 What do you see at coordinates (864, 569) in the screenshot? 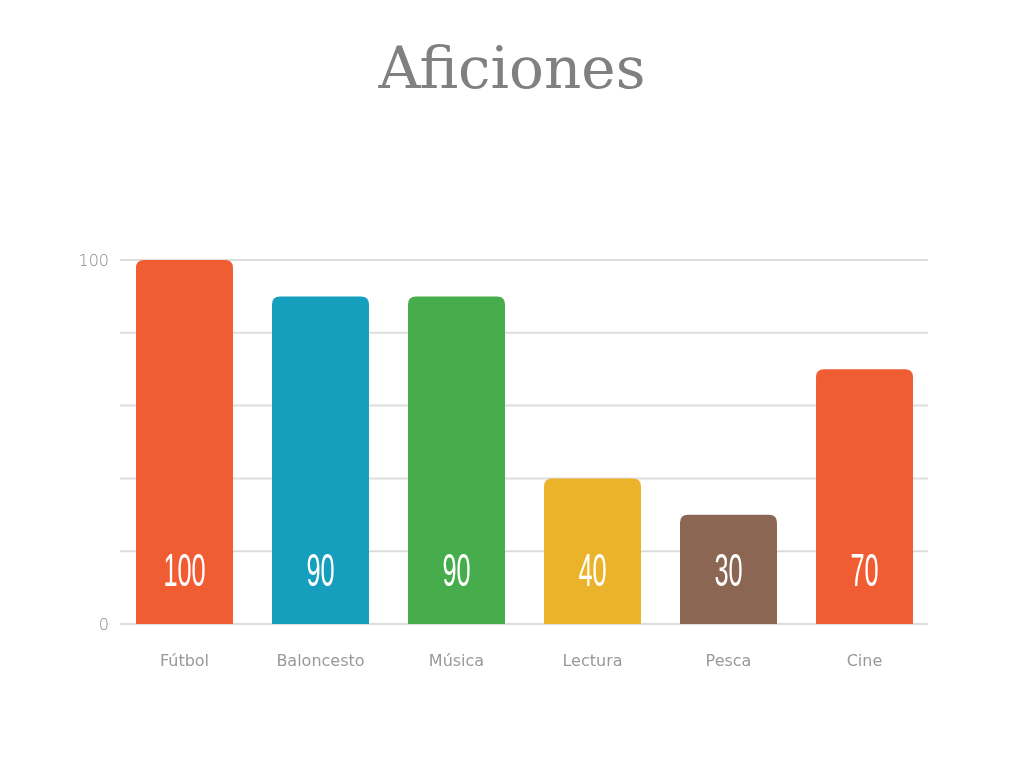
I see `data-label: 70` at bounding box center [864, 569].